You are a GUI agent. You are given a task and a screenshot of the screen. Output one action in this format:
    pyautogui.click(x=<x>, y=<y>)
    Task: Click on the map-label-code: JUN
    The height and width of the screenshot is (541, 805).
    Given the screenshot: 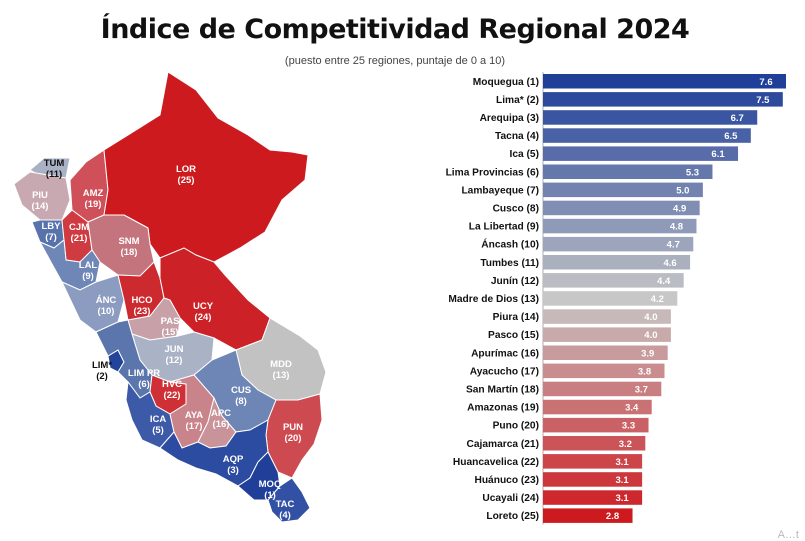 What is the action you would take?
    pyautogui.click(x=173, y=349)
    